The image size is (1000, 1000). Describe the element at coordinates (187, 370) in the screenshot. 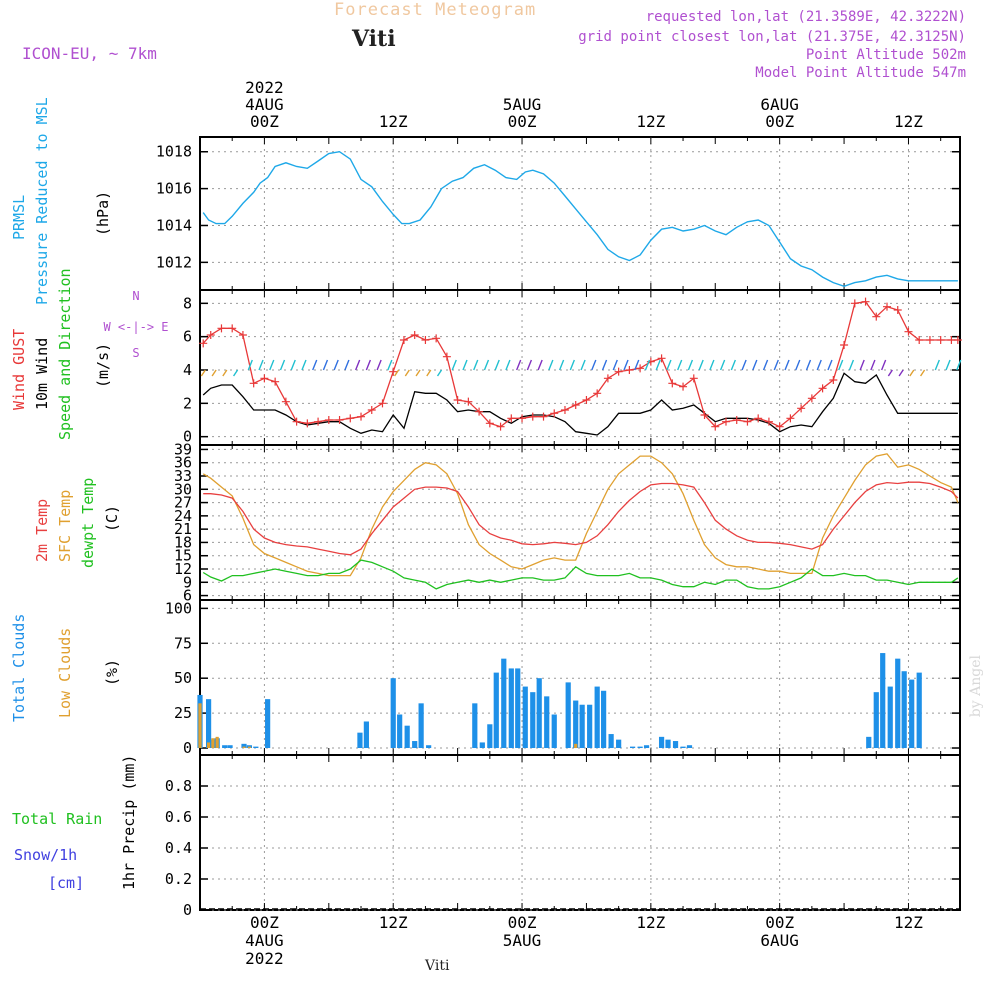

I see `y-tick-label: 4` at that location.